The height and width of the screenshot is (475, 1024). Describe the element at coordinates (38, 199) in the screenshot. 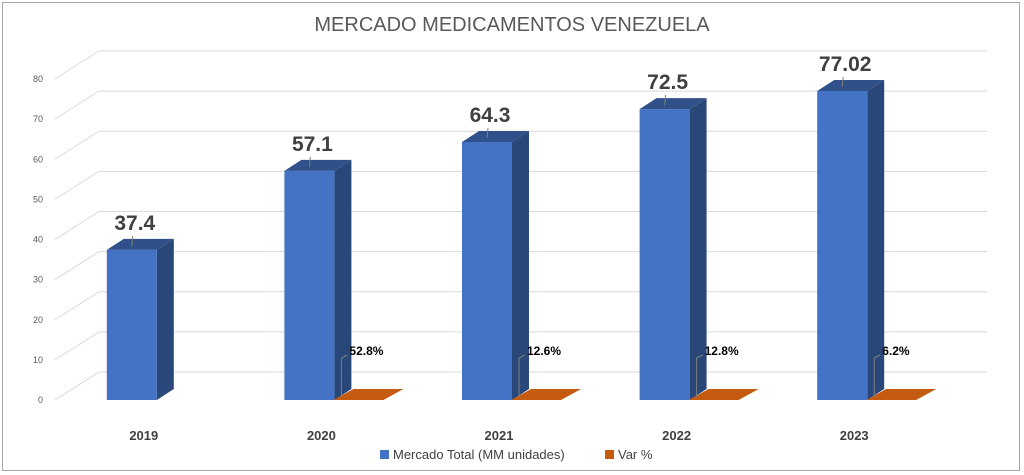

I see `y-tick-label: 50` at that location.